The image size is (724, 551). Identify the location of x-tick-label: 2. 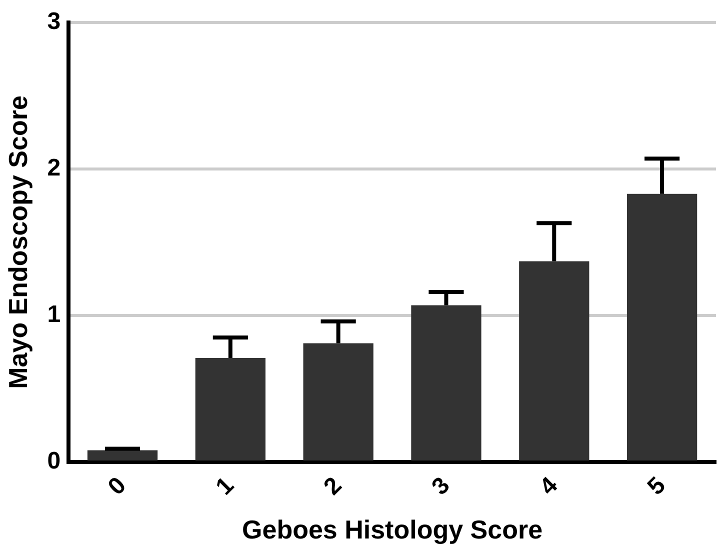
(333, 486).